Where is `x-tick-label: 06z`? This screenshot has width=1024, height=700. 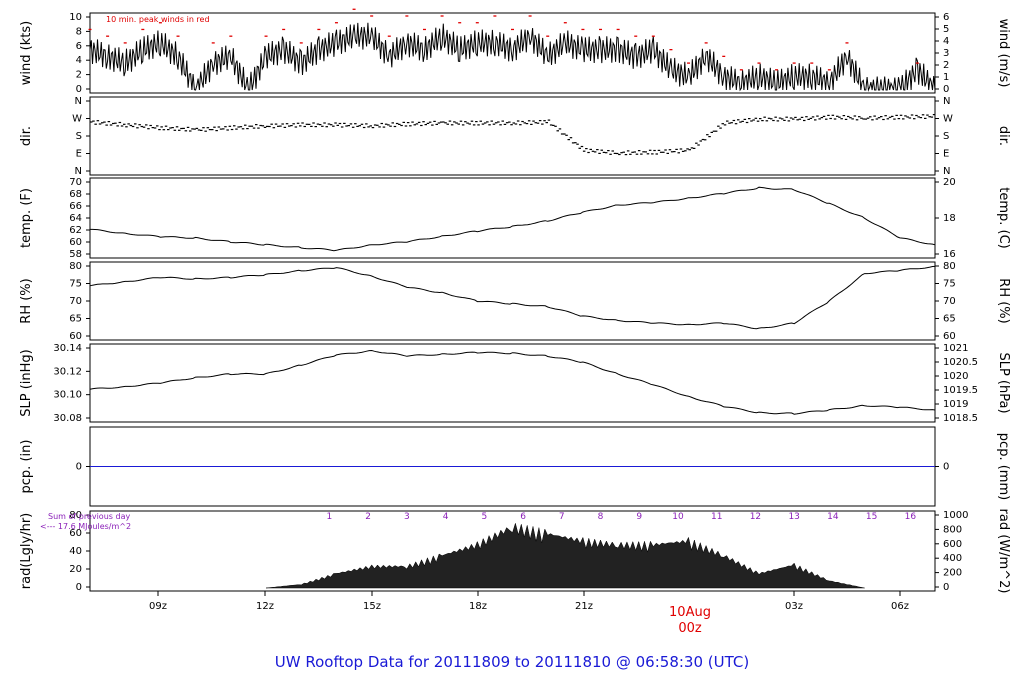 x-tick-label: 06z is located at coordinates (900, 606).